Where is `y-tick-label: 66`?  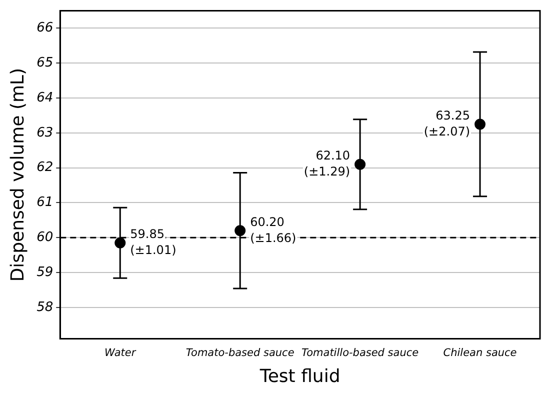
y-tick-label: 66 is located at coordinates (45, 28).